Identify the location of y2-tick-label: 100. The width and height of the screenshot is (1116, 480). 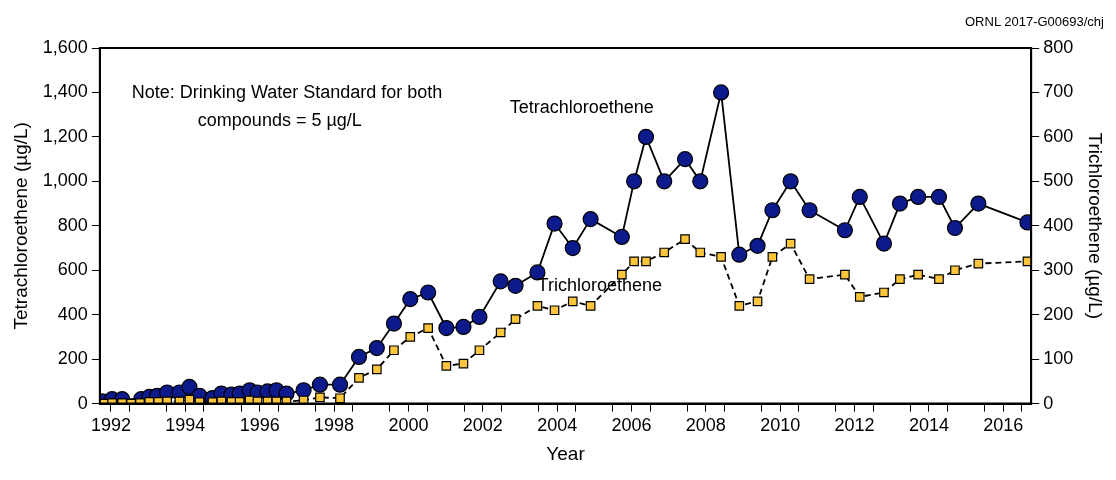
(1058, 358).